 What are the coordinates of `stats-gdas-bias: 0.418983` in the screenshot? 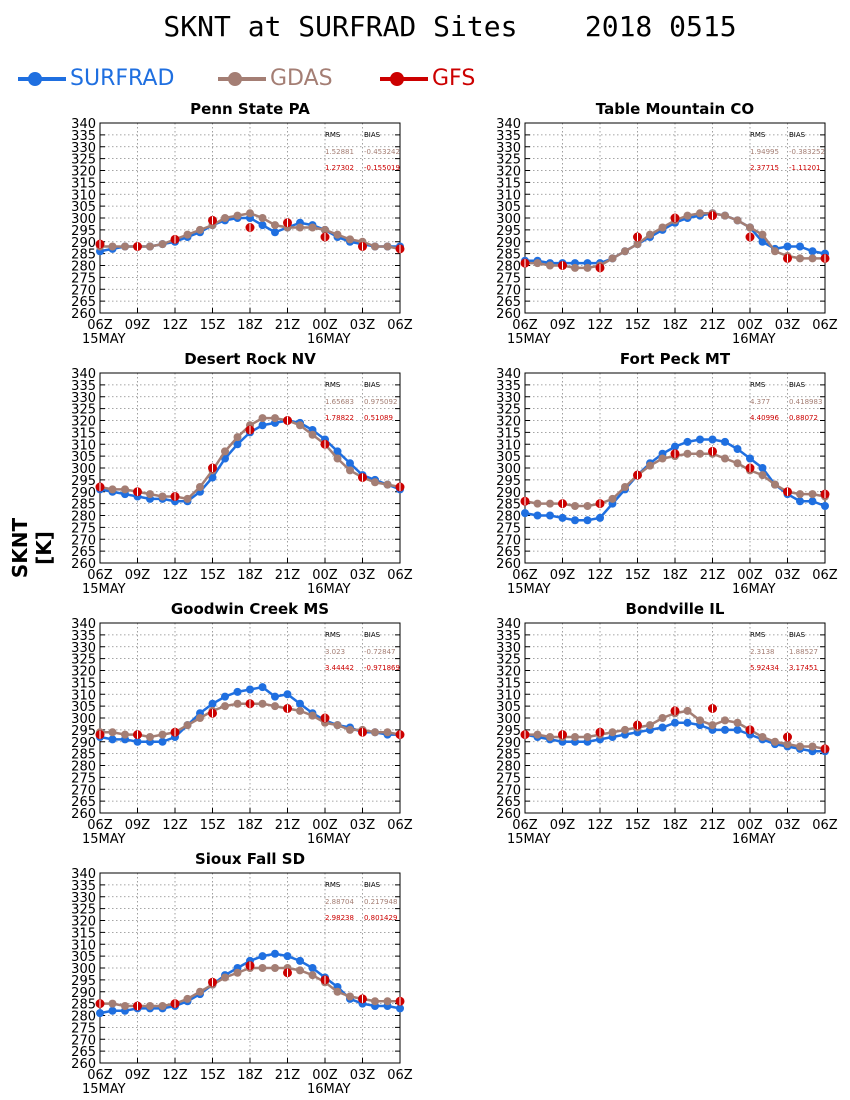 It's located at (805, 402).